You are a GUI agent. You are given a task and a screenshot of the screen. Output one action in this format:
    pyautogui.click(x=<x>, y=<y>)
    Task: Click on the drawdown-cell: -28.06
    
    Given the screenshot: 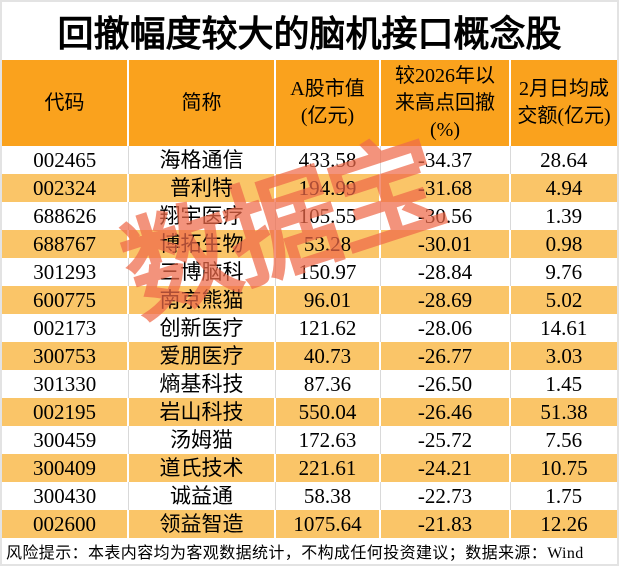 What is the action you would take?
    pyautogui.click(x=445, y=328)
    